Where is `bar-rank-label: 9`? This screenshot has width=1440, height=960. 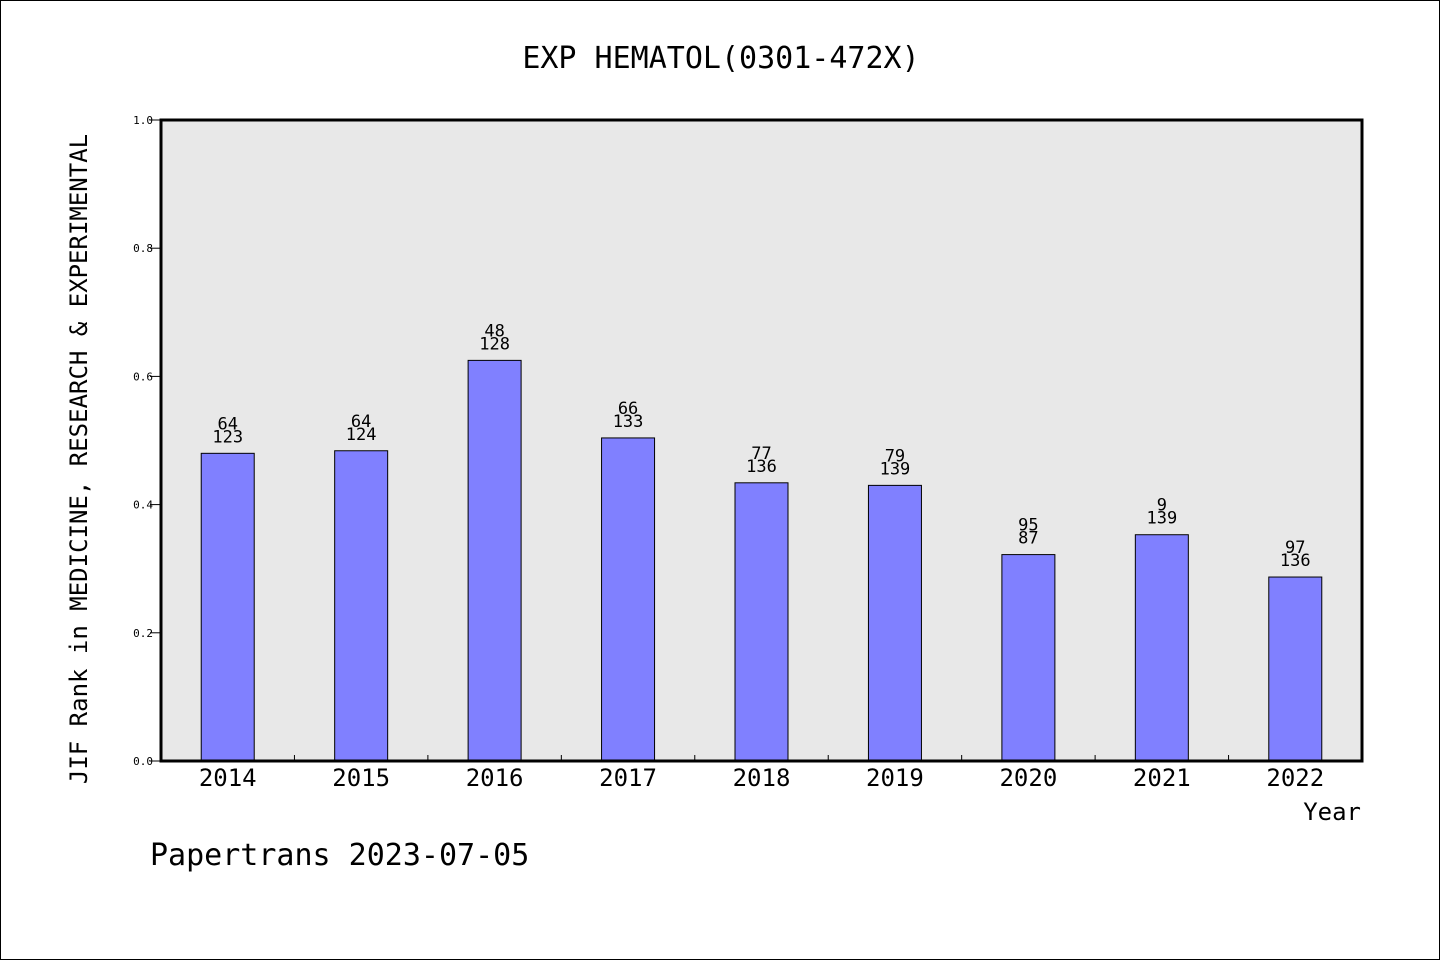
bar-rank-label: 9 is located at coordinates (1162, 506).